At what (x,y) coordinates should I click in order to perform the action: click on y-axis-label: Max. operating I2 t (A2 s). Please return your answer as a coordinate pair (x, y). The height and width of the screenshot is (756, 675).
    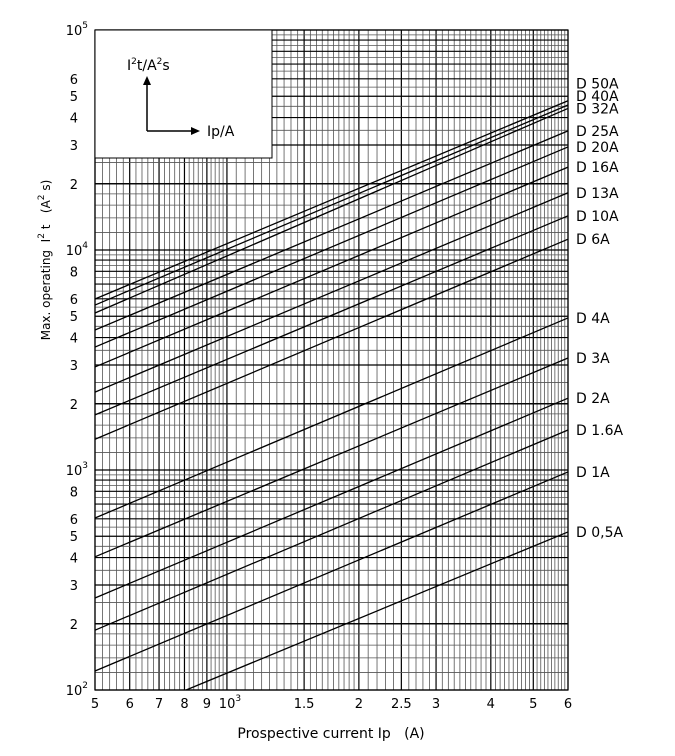
    Looking at the image, I should click on (45, 260).